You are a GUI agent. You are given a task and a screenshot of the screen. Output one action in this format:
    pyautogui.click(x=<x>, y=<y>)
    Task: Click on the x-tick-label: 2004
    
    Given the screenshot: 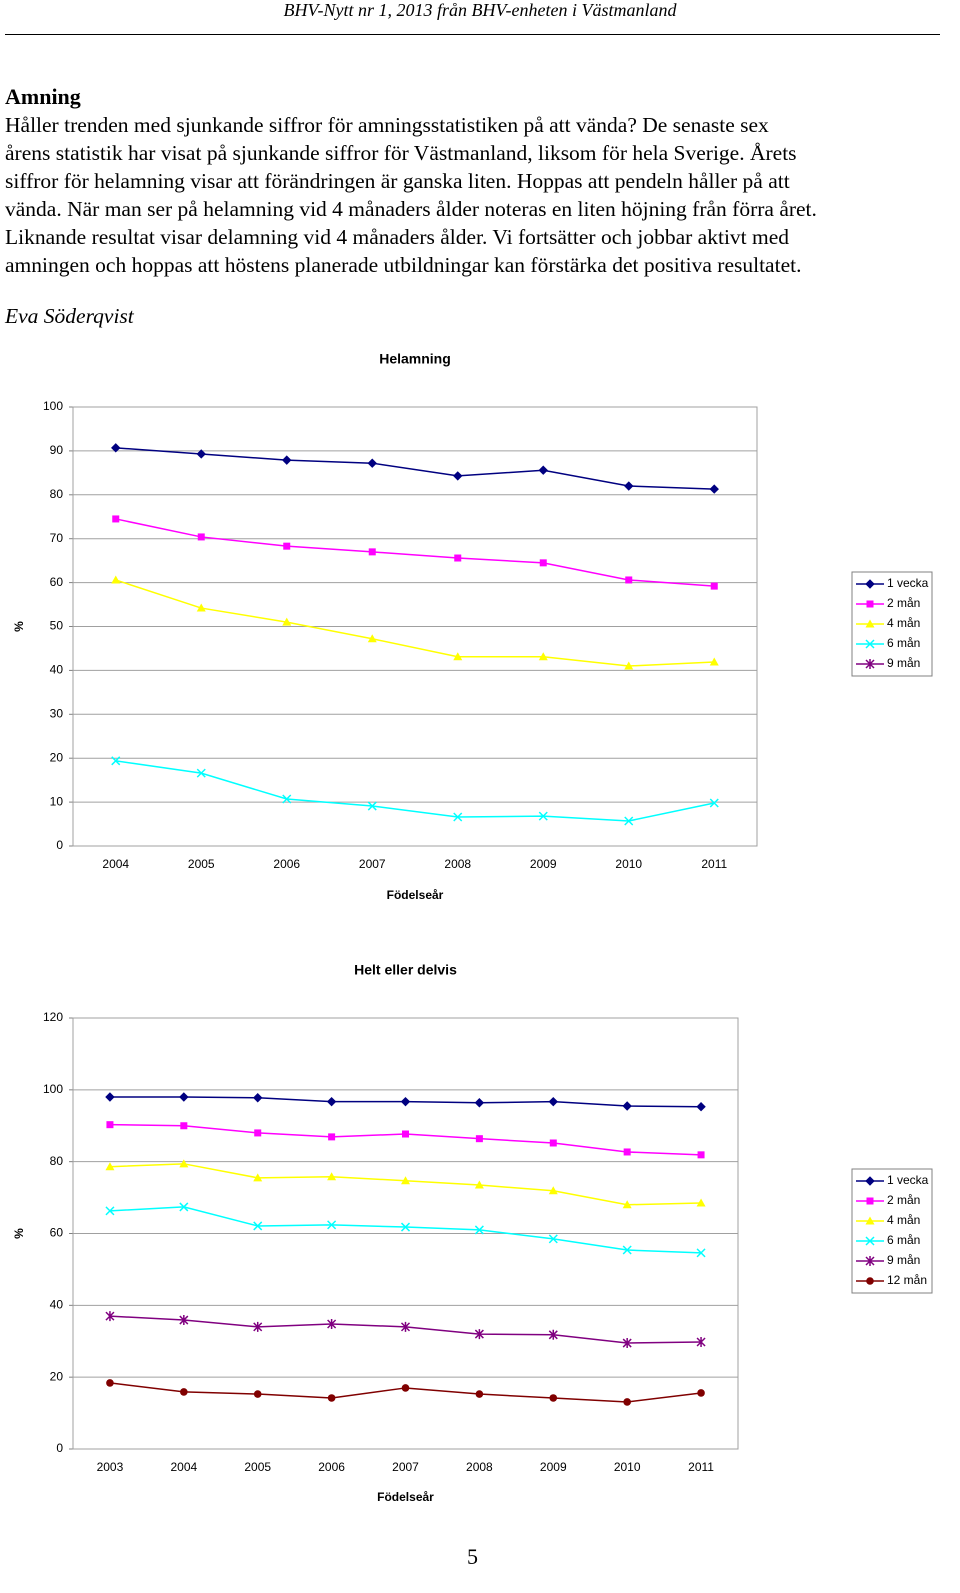 What is the action you would take?
    pyautogui.click(x=183, y=1467)
    